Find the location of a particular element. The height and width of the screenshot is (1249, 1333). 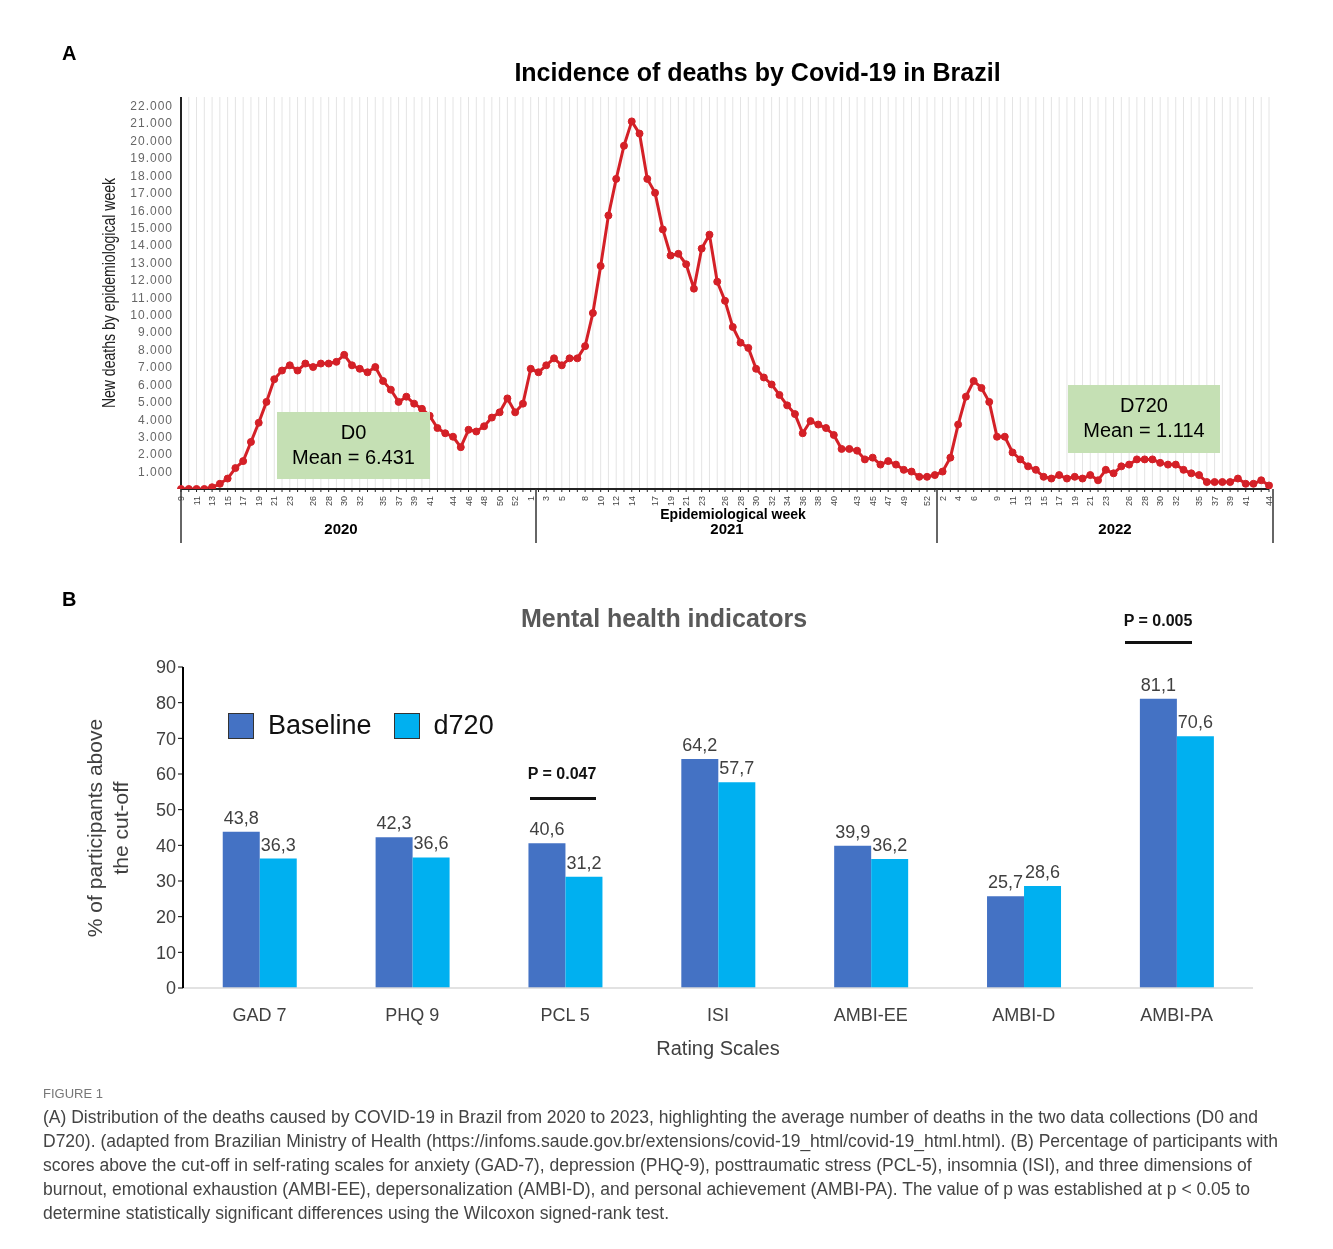

x-tick-label: 8 is located at coordinates (585, 499).